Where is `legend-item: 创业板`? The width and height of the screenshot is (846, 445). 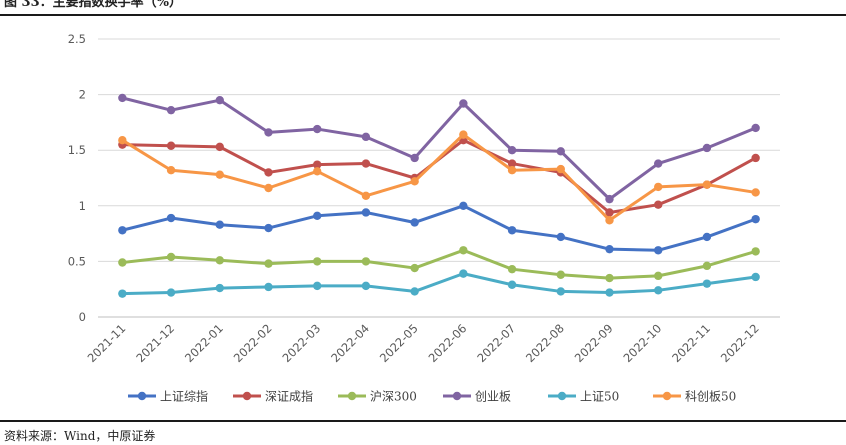
legend-item: 创业板 is located at coordinates (477, 397).